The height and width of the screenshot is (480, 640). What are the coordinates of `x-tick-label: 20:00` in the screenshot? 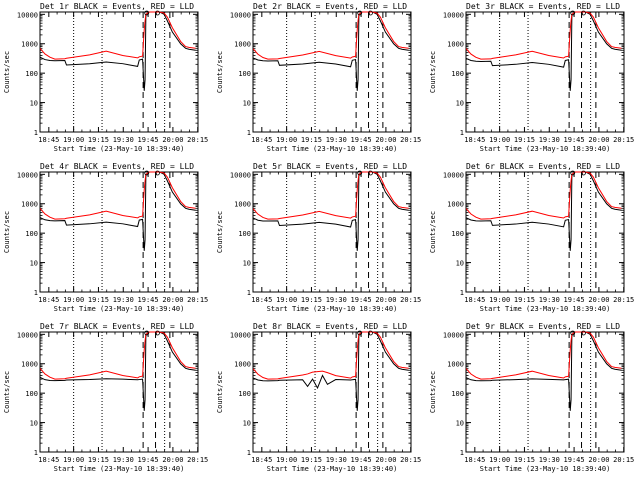 It's located at (172, 140).